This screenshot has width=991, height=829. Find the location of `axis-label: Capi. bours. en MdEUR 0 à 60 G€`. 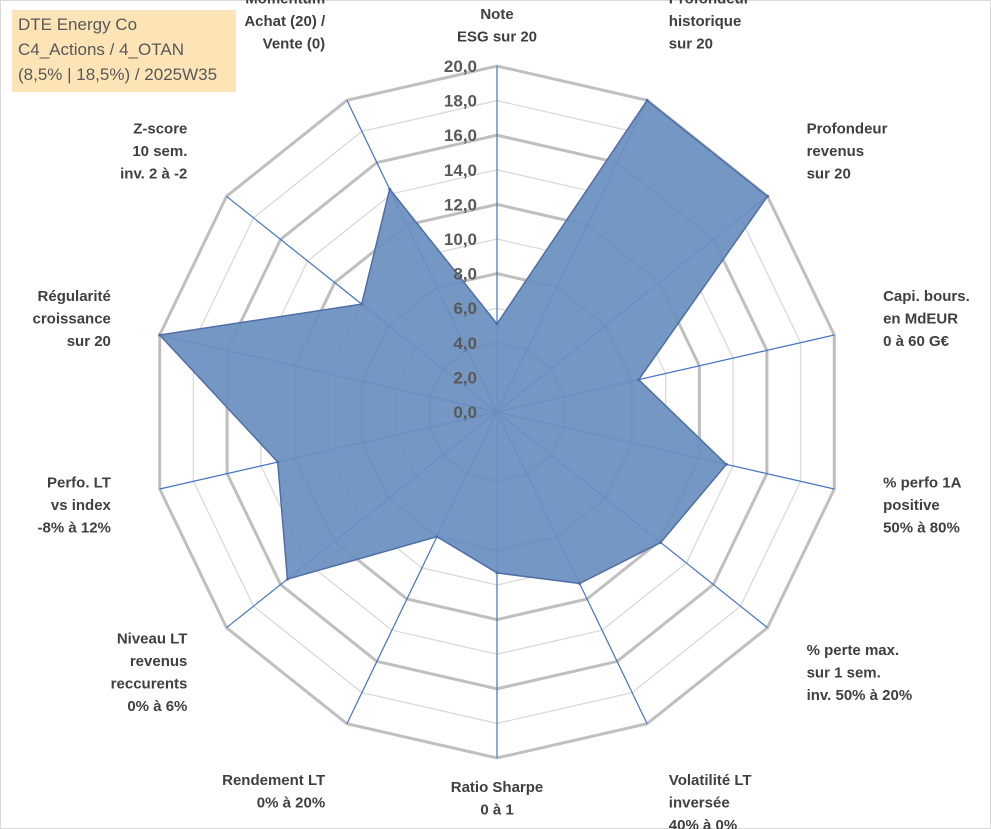

axis-label: Capi. bours. en MdEUR 0 à 60 G€ is located at coordinates (926, 319).